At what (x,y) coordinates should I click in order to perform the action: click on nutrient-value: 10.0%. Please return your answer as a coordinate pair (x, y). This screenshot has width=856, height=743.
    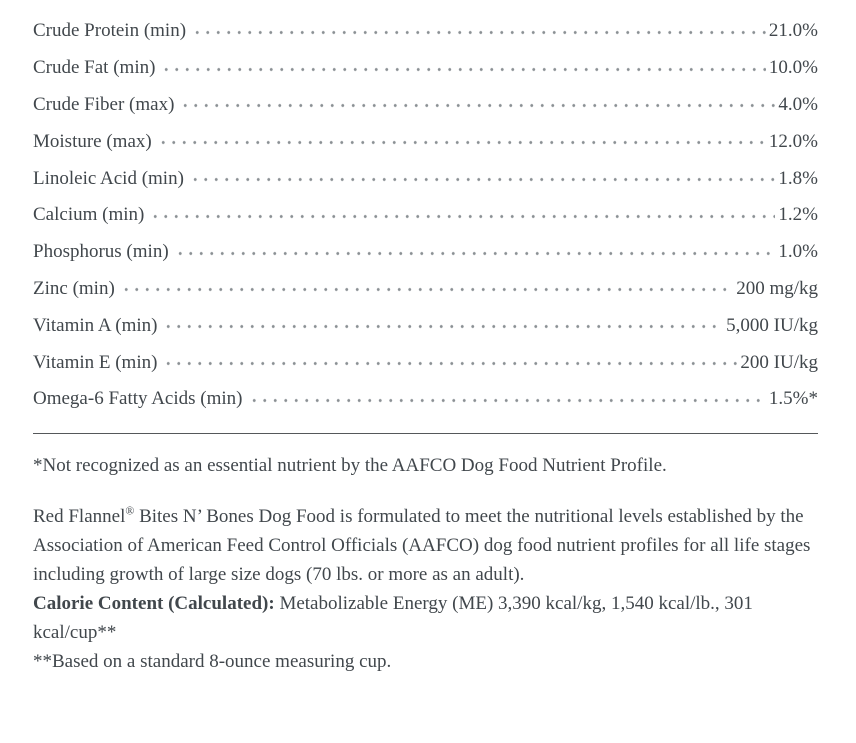
    Looking at the image, I should click on (793, 68).